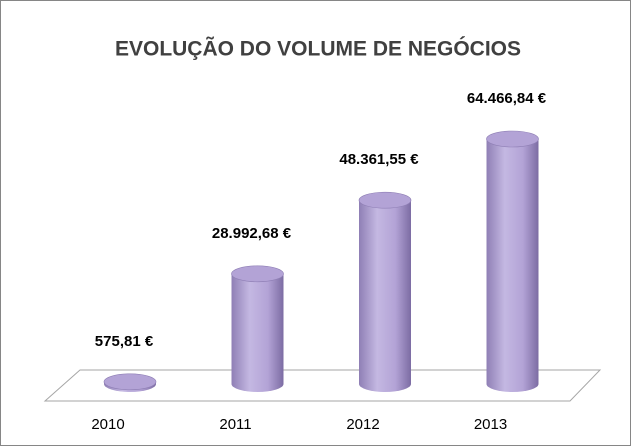  I want to click on x-tick-label: 2012, so click(362, 424).